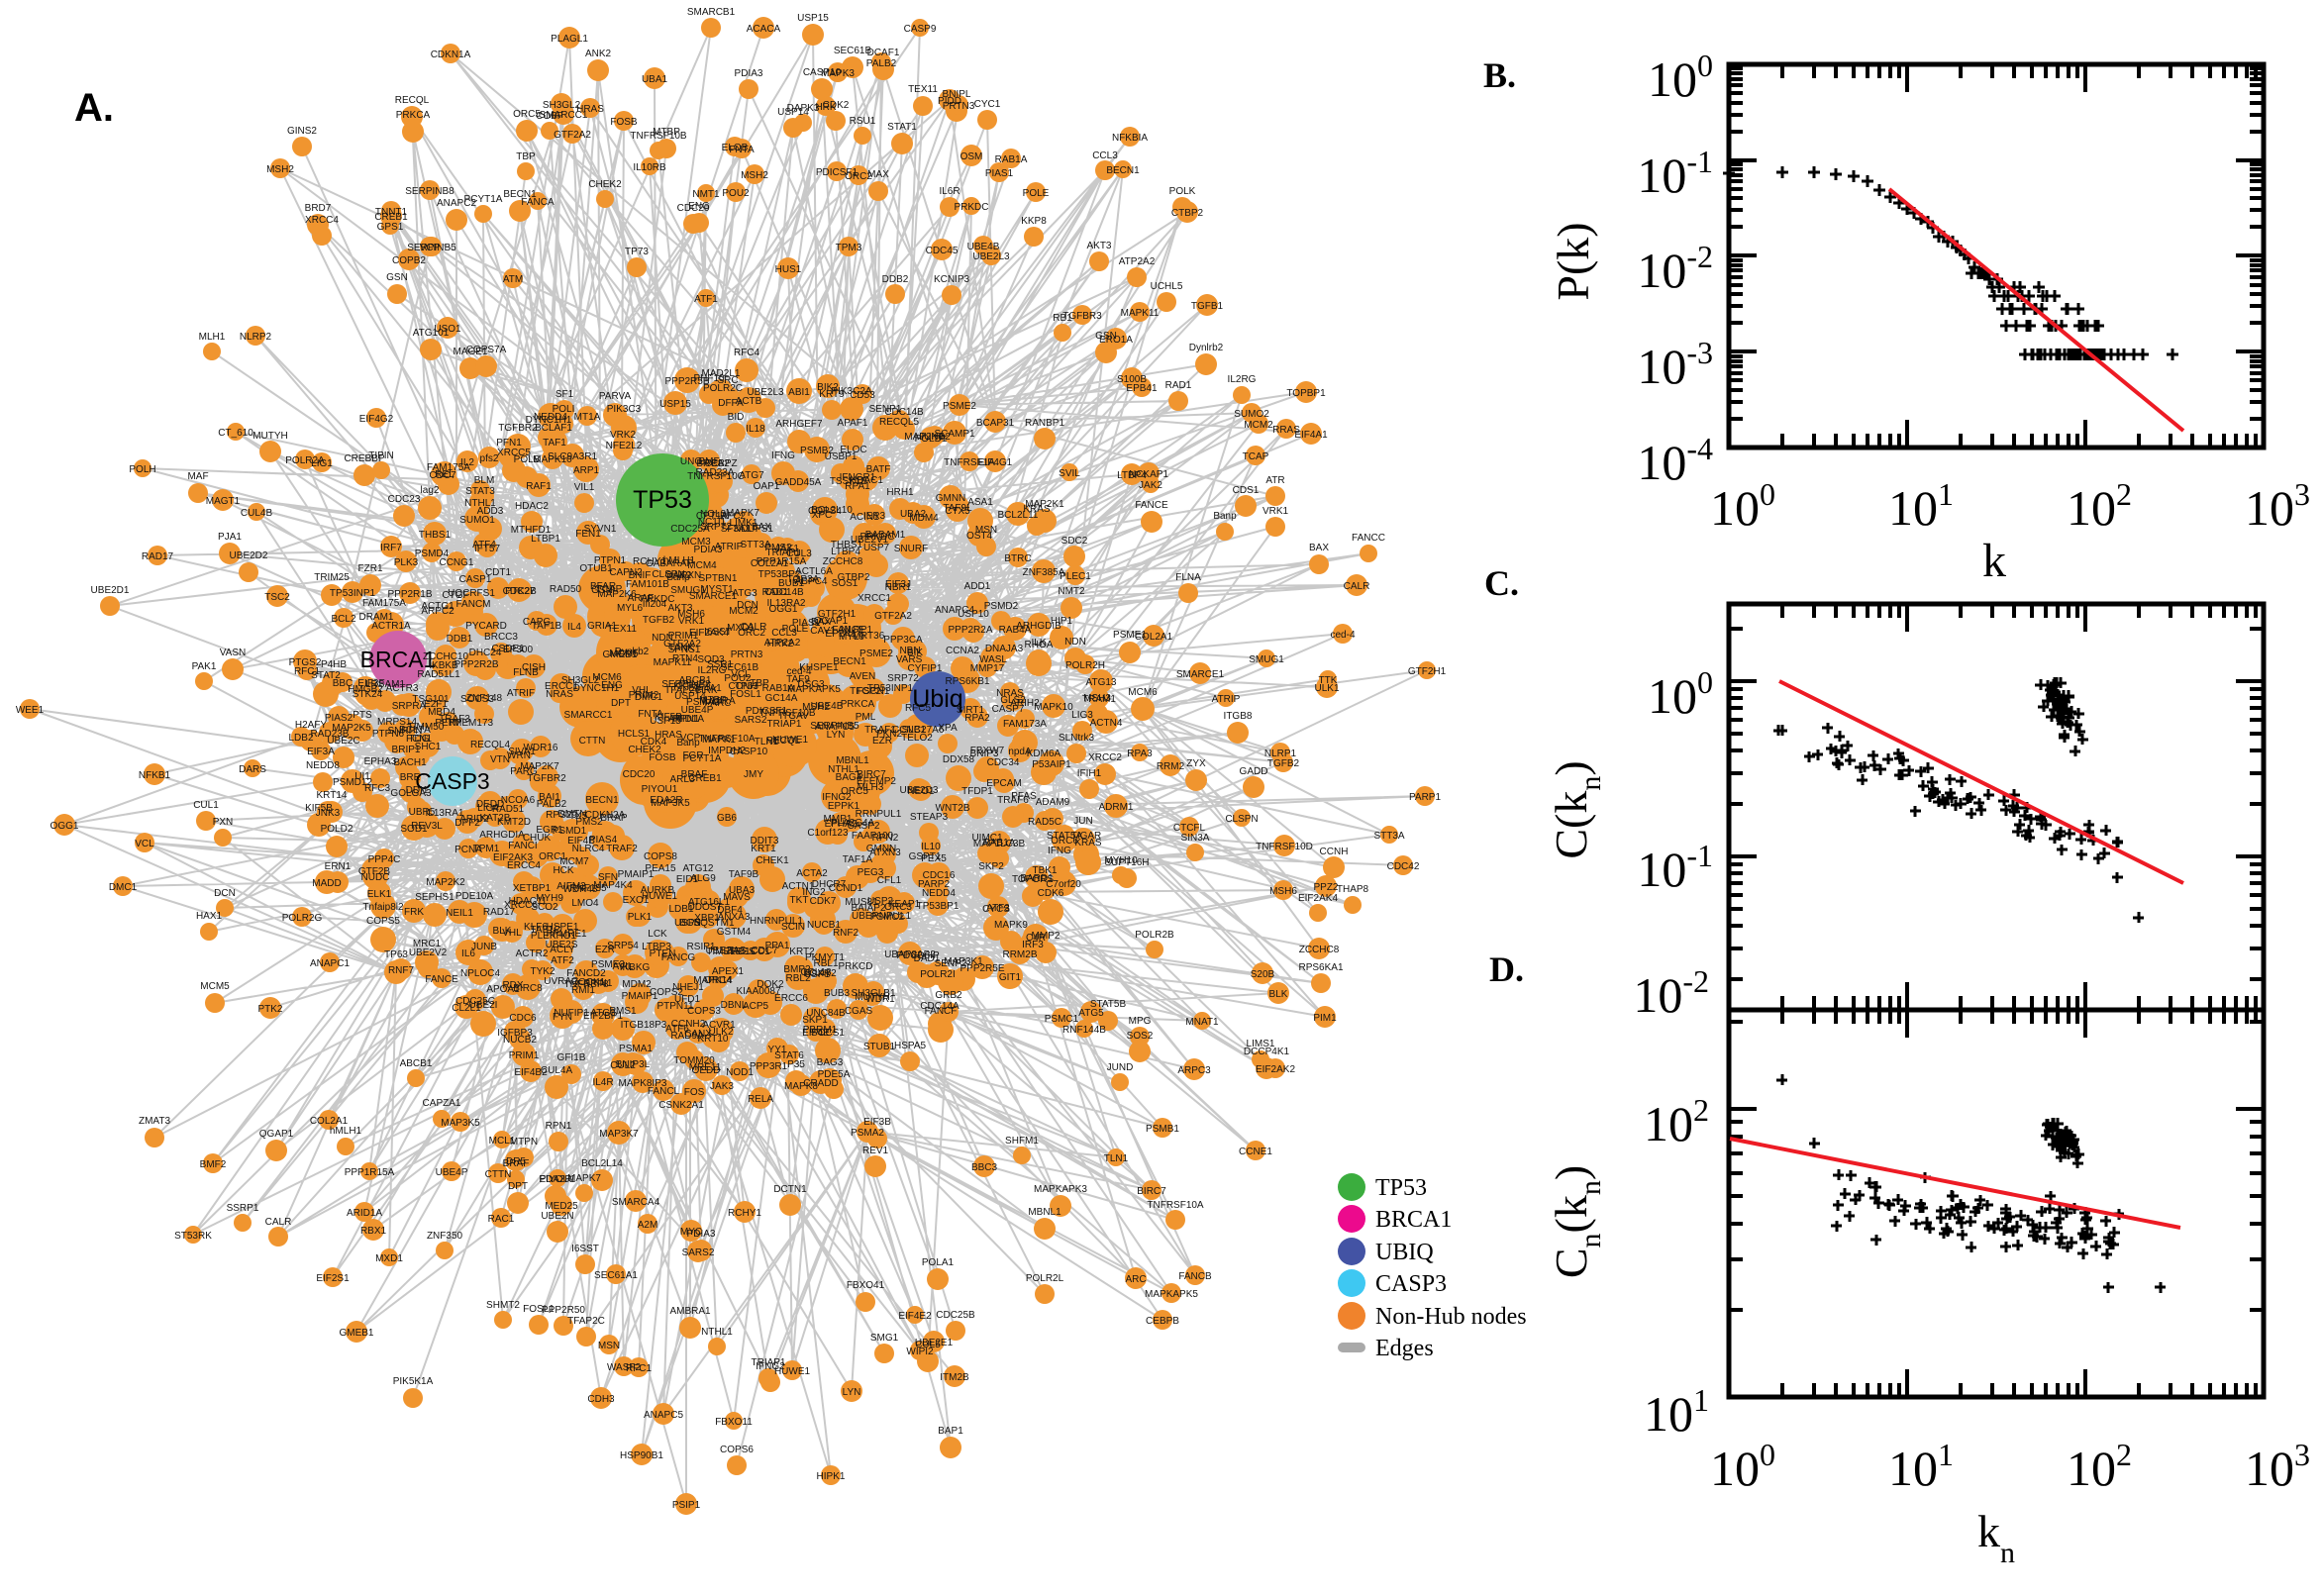 The image size is (2323, 1596). Describe the element at coordinates (1060, 851) in the screenshot. I see `svg-text: IFNG` at that location.